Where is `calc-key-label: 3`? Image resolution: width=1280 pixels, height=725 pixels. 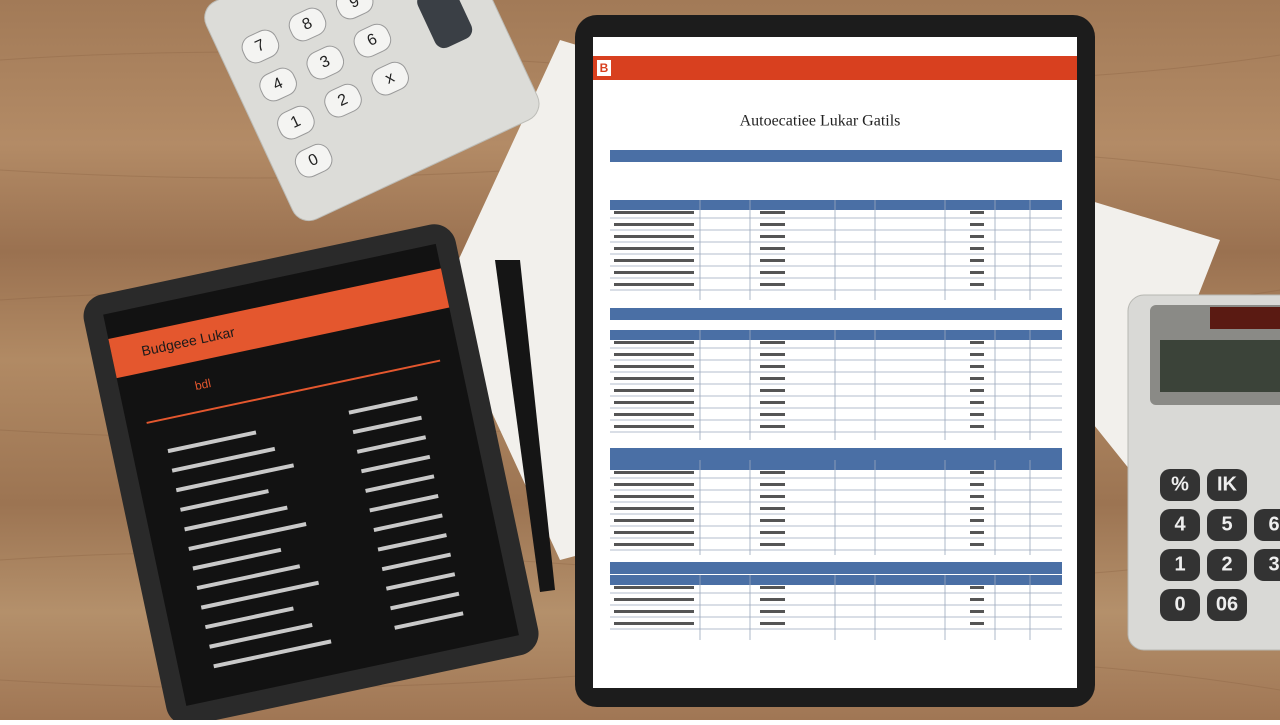
calc-key-label: 3 is located at coordinates (1273, 564).